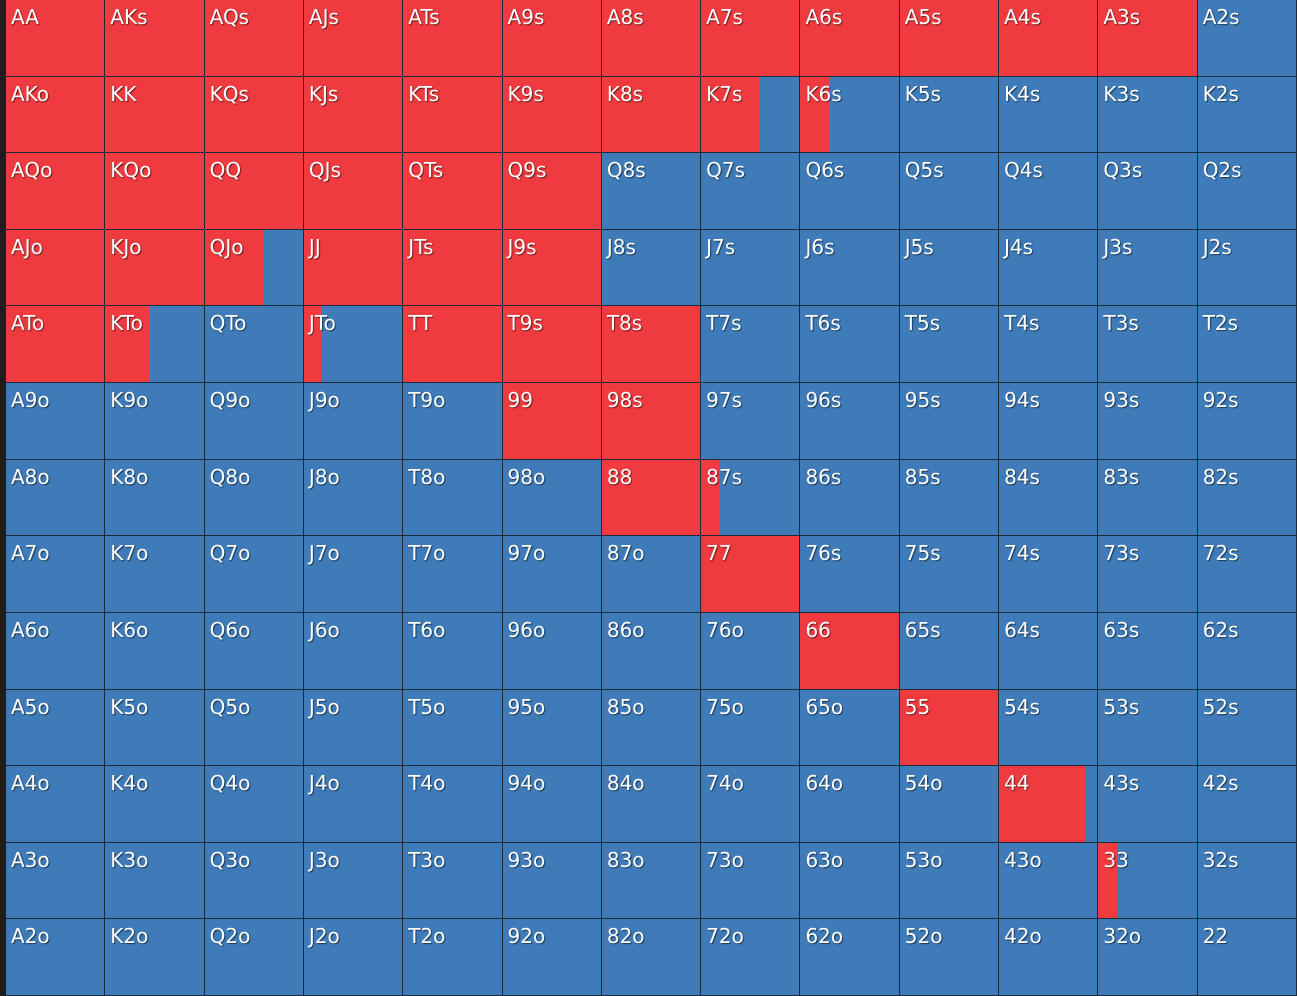 The image size is (1297, 996). I want to click on hand-cell-65s: 65s, so click(949, 651).